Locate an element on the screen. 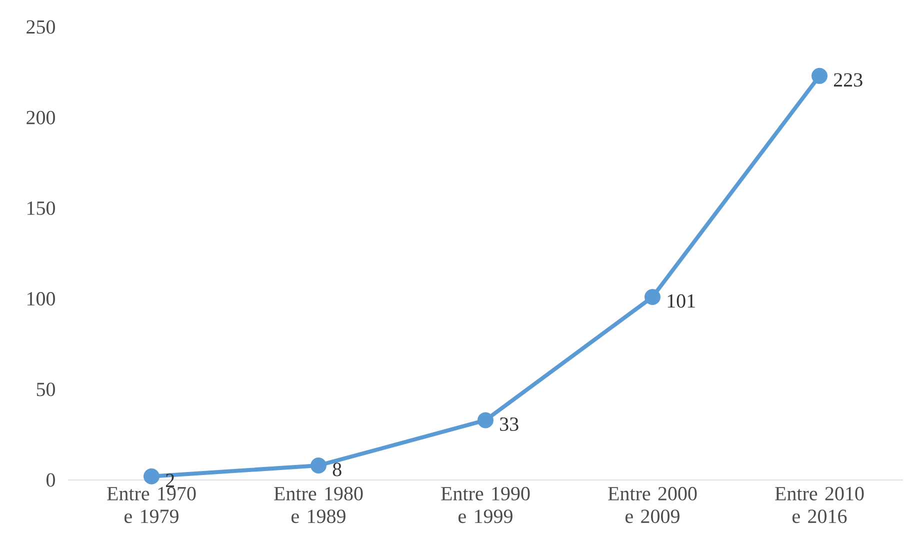  y-tick-label: 0 is located at coordinates (50, 480).